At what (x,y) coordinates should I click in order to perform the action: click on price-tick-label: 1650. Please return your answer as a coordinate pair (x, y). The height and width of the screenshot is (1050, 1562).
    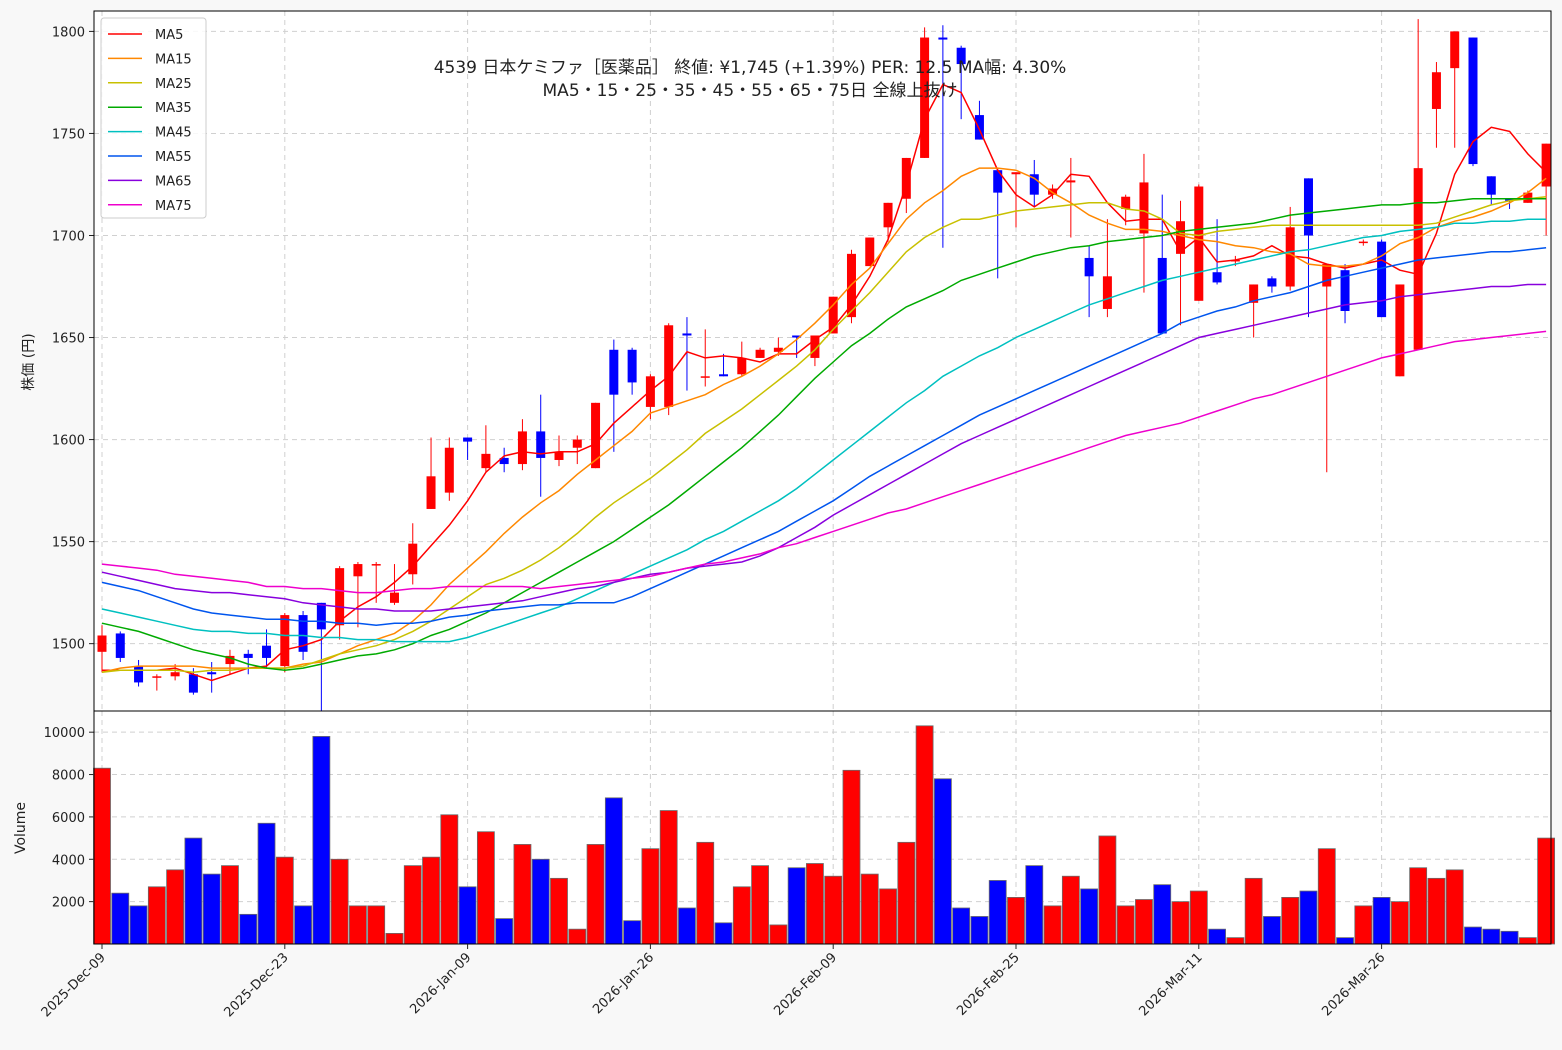
    Looking at the image, I should click on (68, 339).